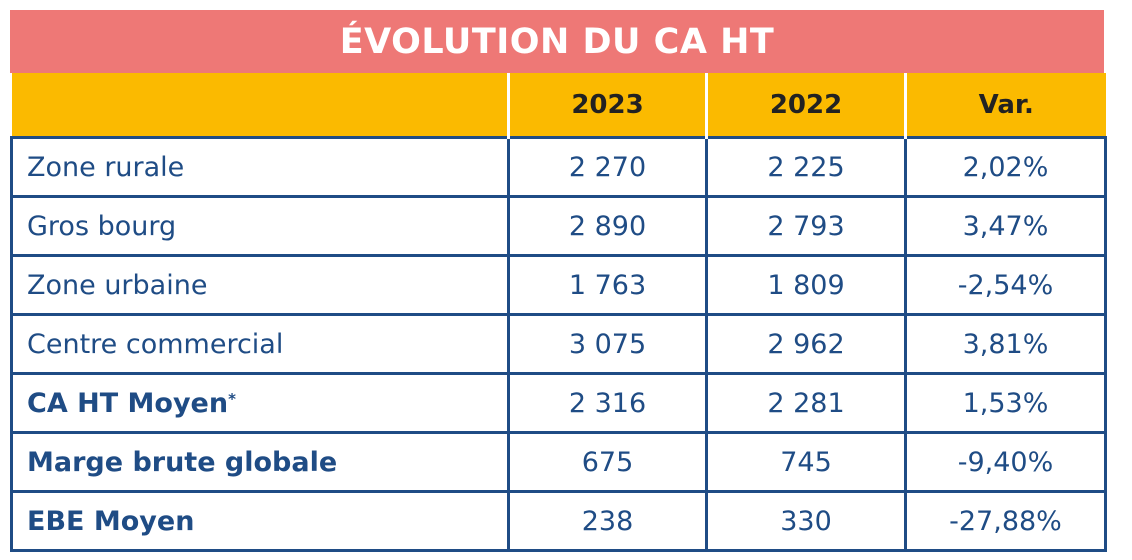 The image size is (1132, 560). Describe the element at coordinates (1005, 403) in the screenshot. I see `cell-var: 1,53%` at that location.